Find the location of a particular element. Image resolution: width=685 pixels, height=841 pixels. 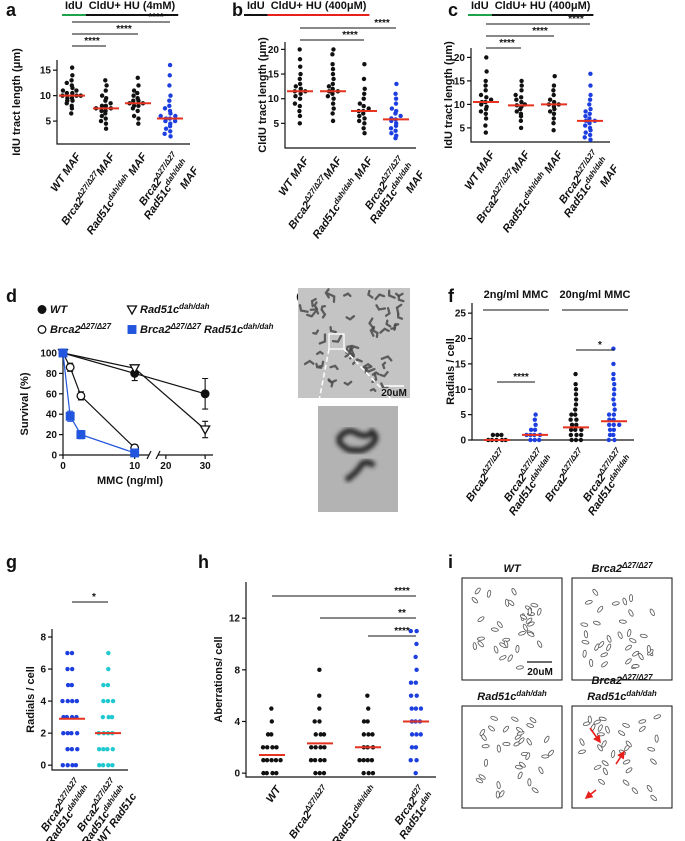

y-tick-label: 25 is located at coordinates (461, 314).